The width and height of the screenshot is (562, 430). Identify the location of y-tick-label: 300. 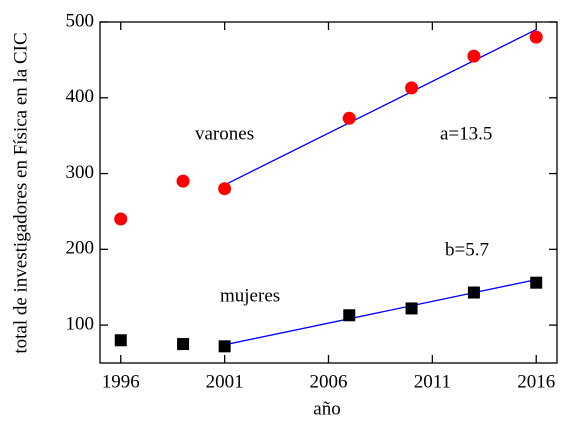
(80, 172).